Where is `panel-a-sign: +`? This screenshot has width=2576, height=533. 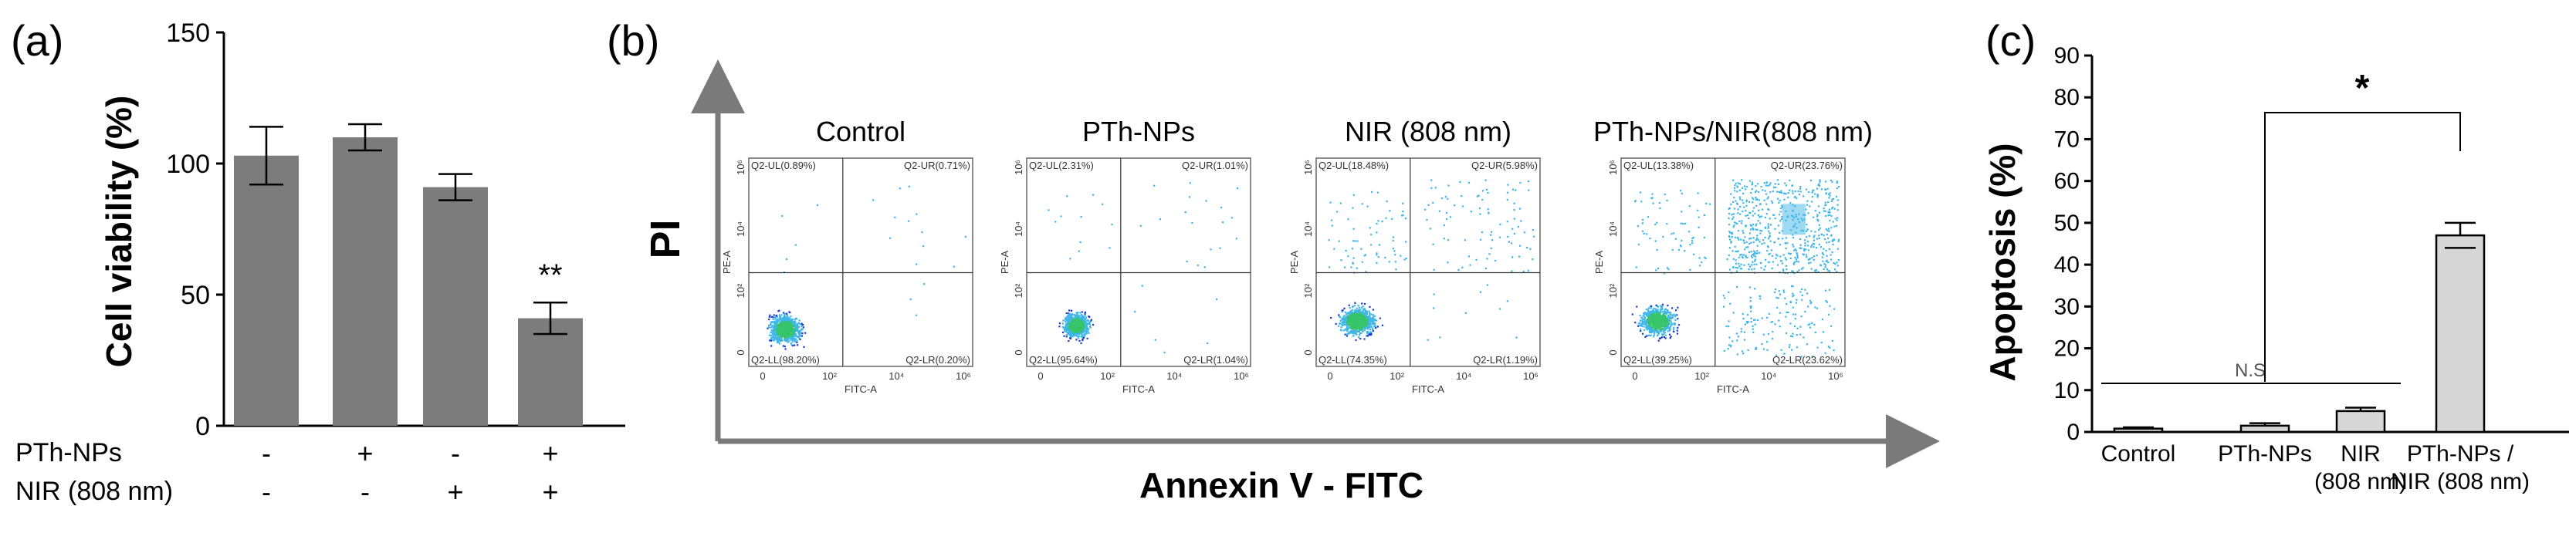 panel-a-sign: + is located at coordinates (365, 453).